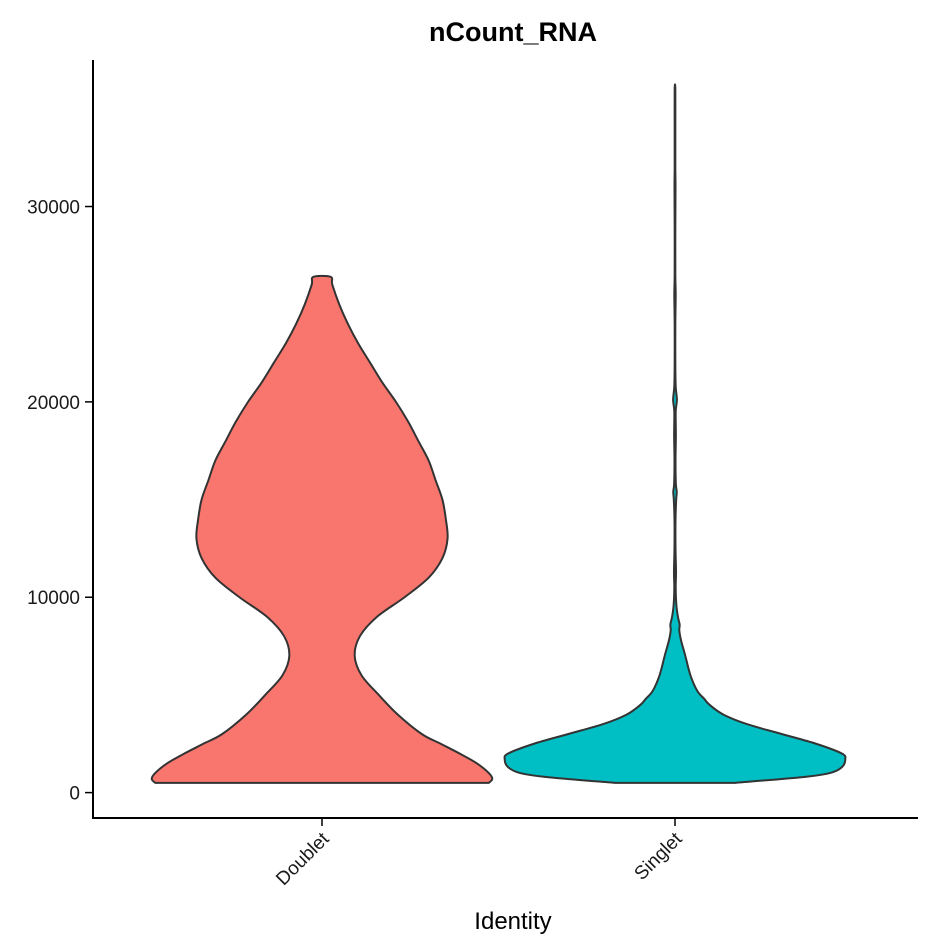  What do you see at coordinates (74, 794) in the screenshot?
I see `y-tick-label: 0` at bounding box center [74, 794].